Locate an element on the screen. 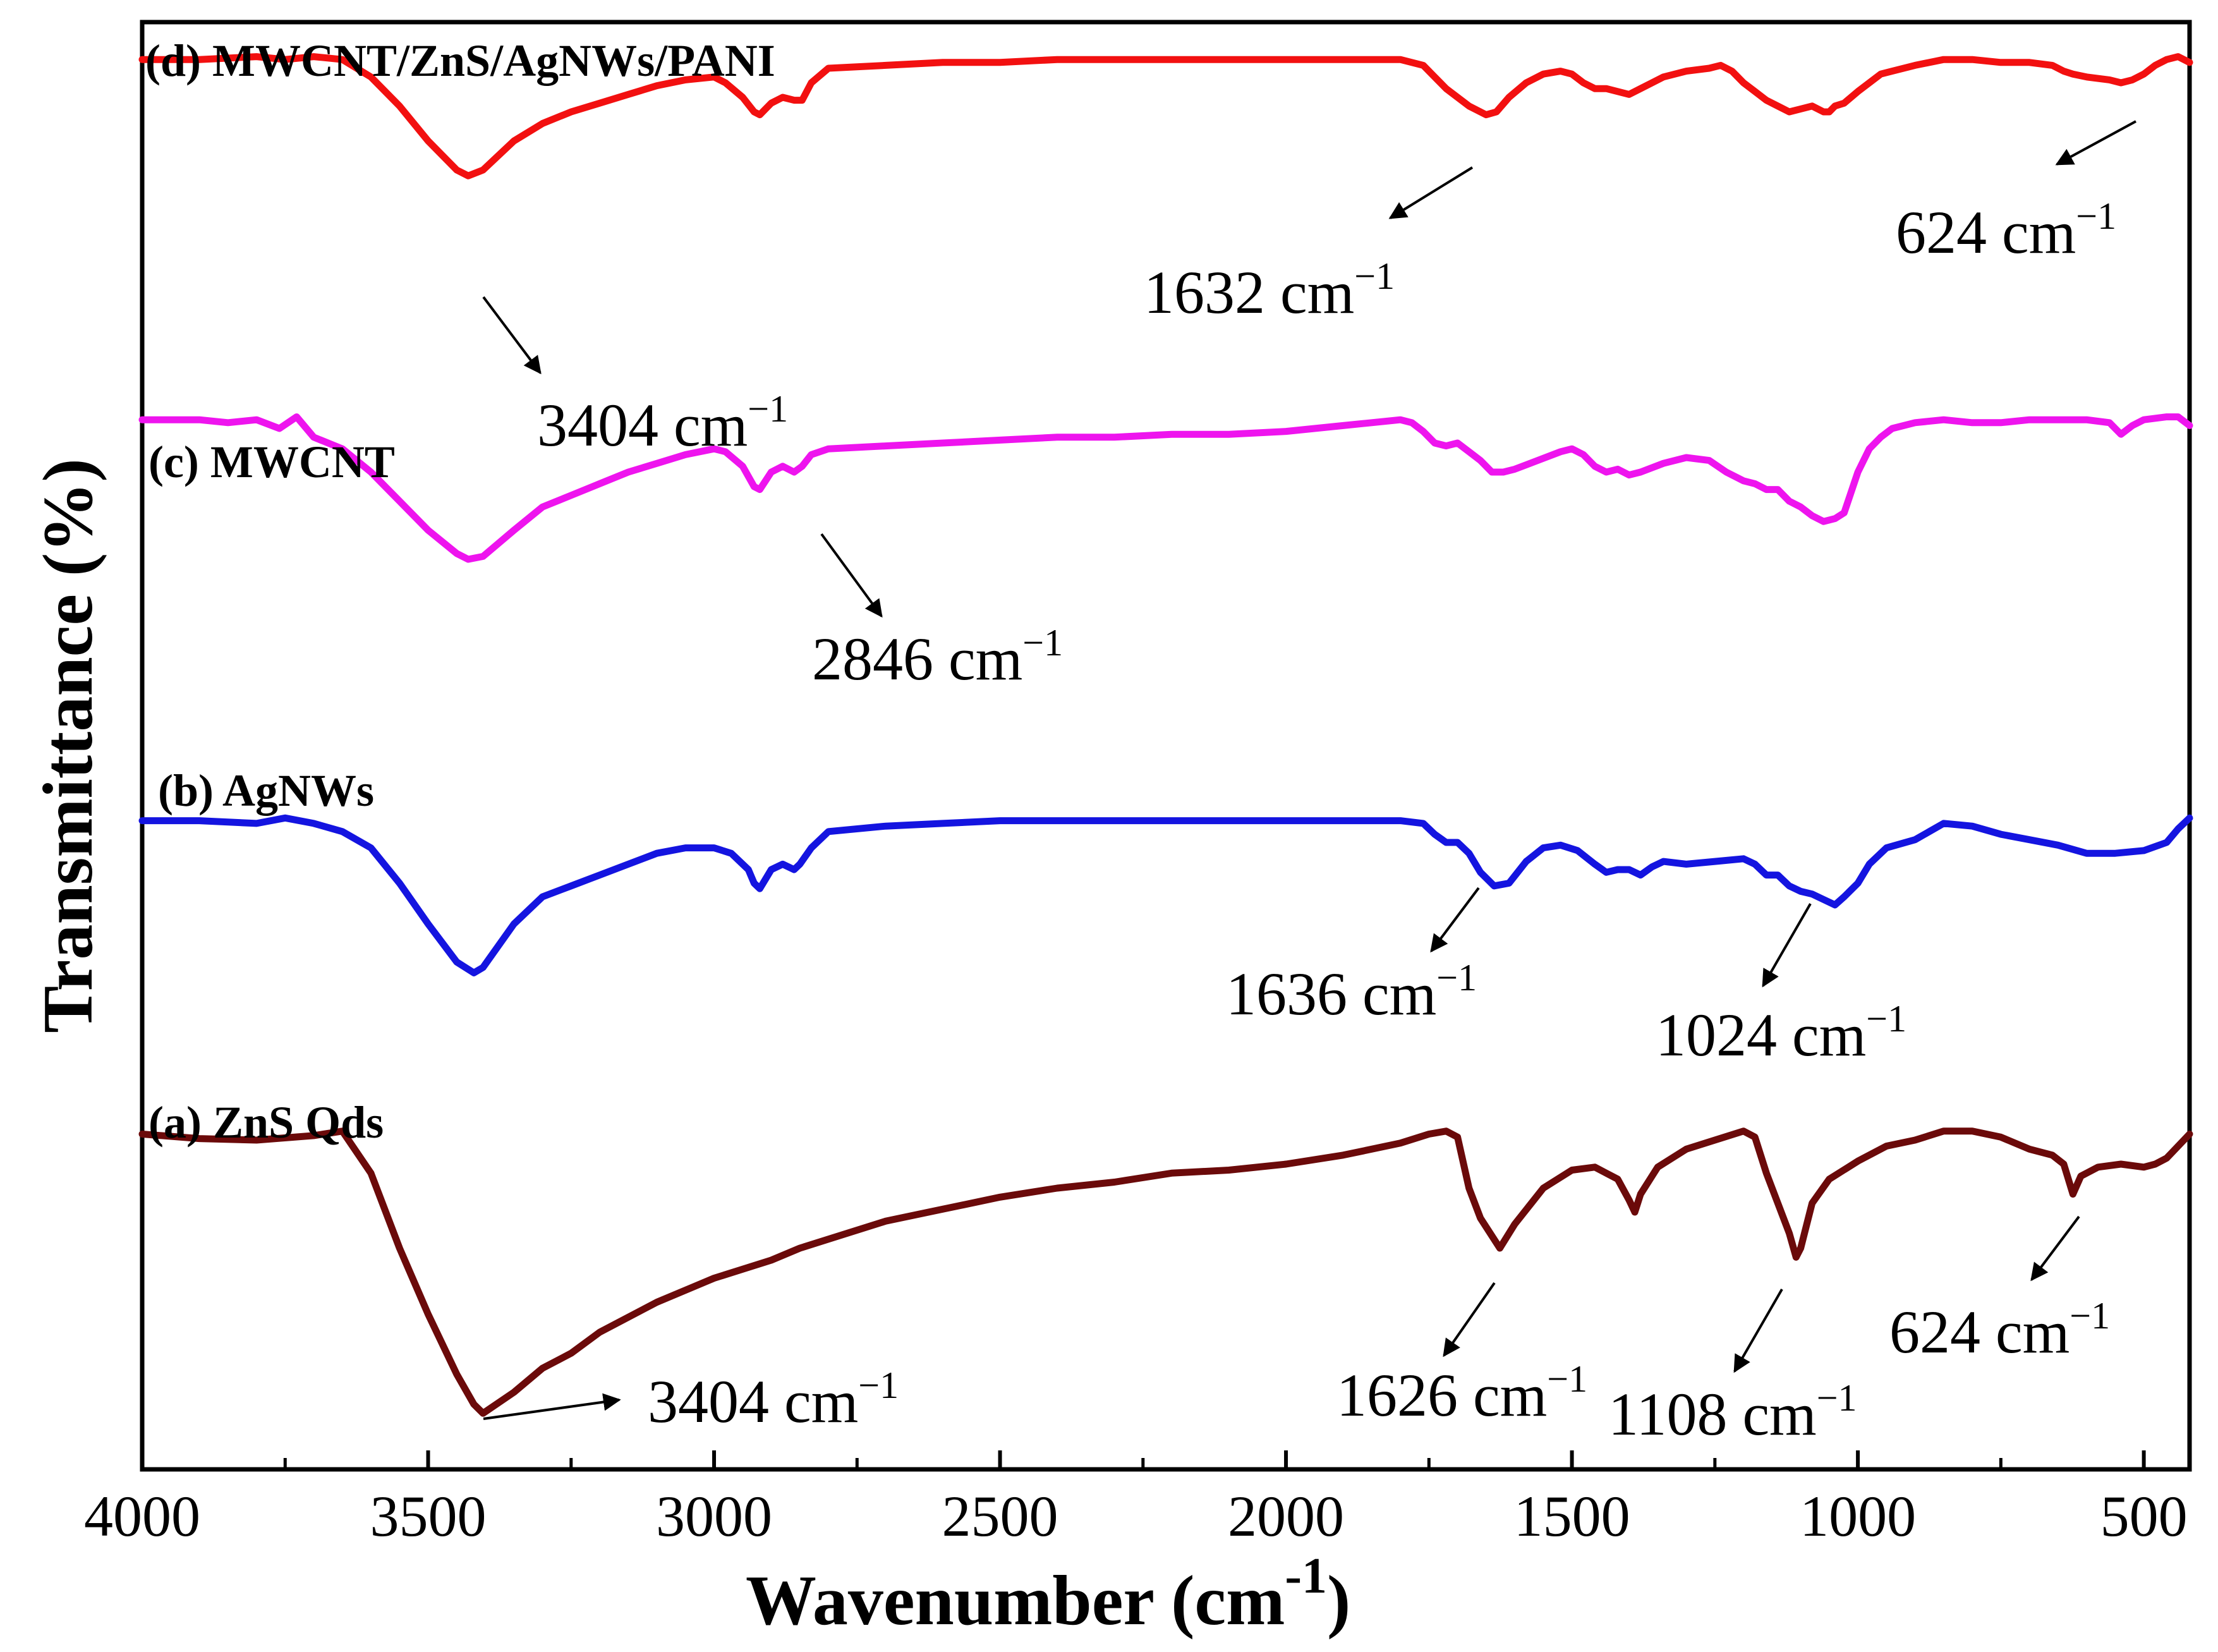 The width and height of the screenshot is (2218, 1652). svg-text: 1108 cm−1 is located at coordinates (1733, 1412).